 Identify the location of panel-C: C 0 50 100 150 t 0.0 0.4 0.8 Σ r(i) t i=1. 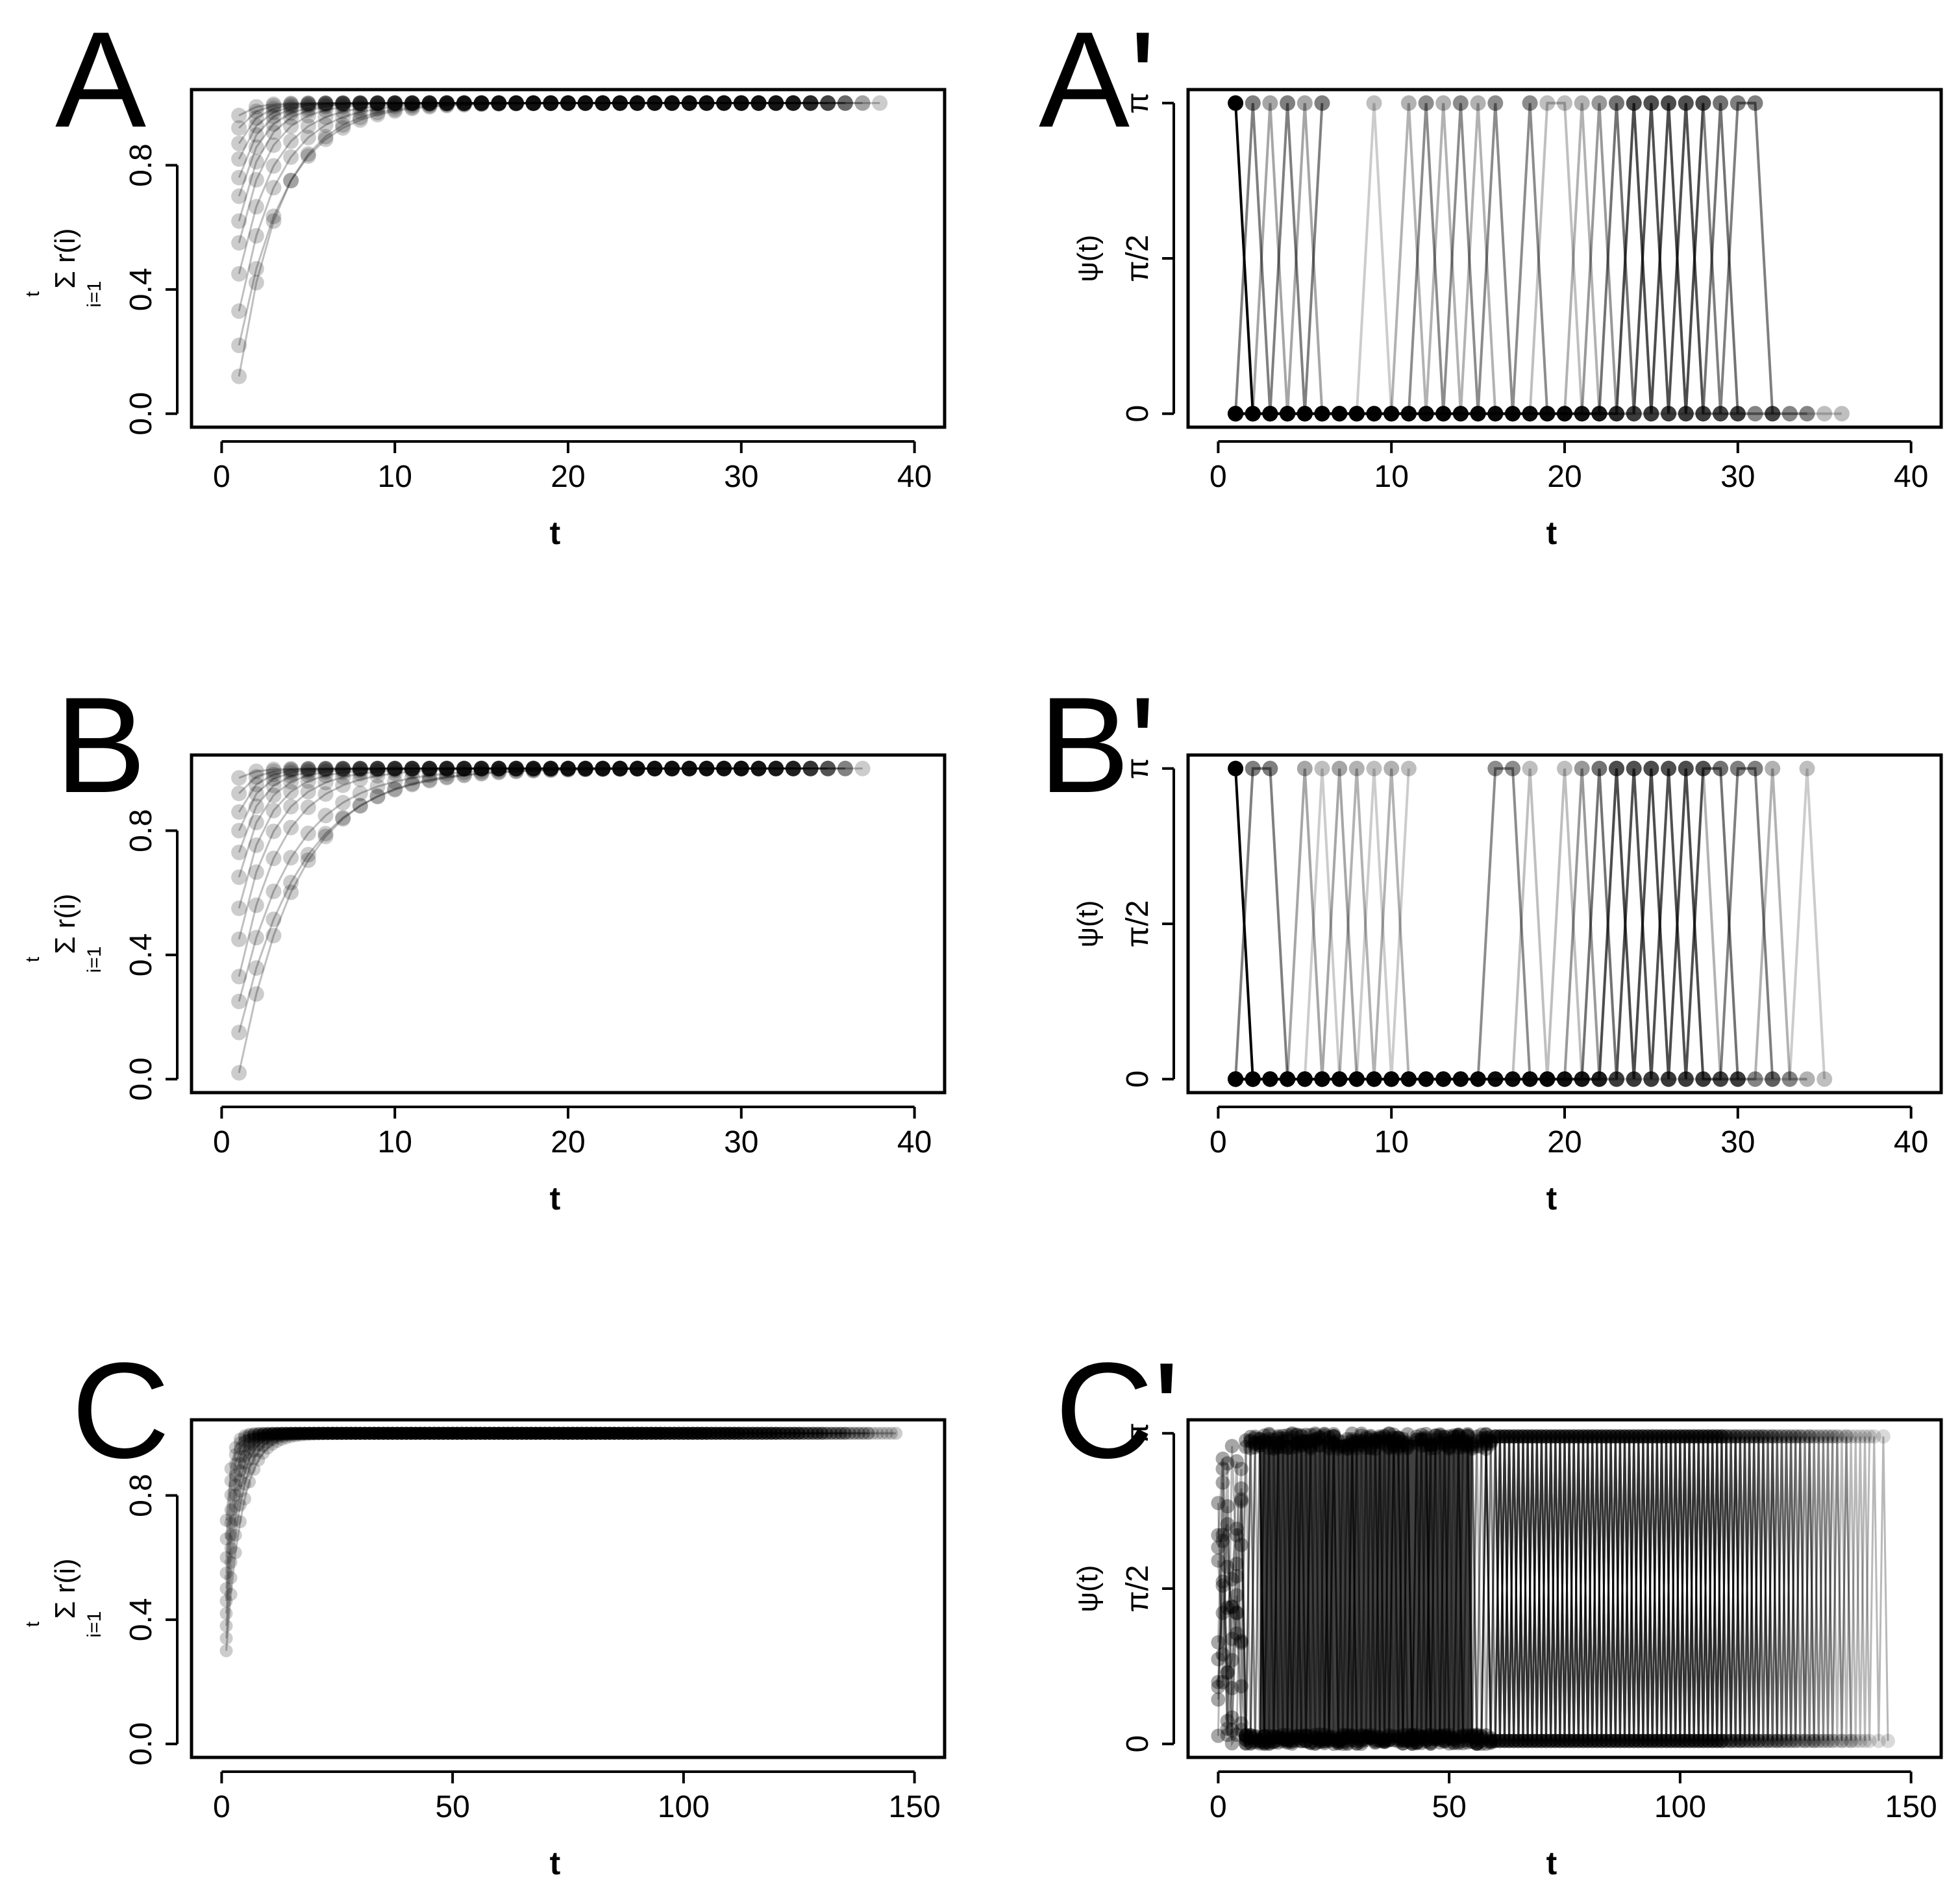
(484, 1607).